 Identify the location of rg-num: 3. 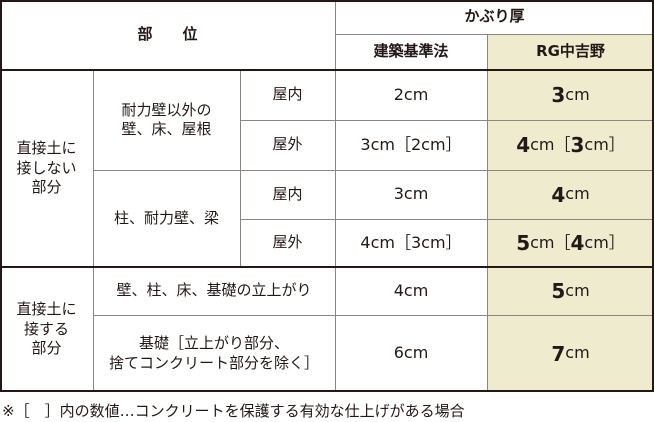
(558, 95).